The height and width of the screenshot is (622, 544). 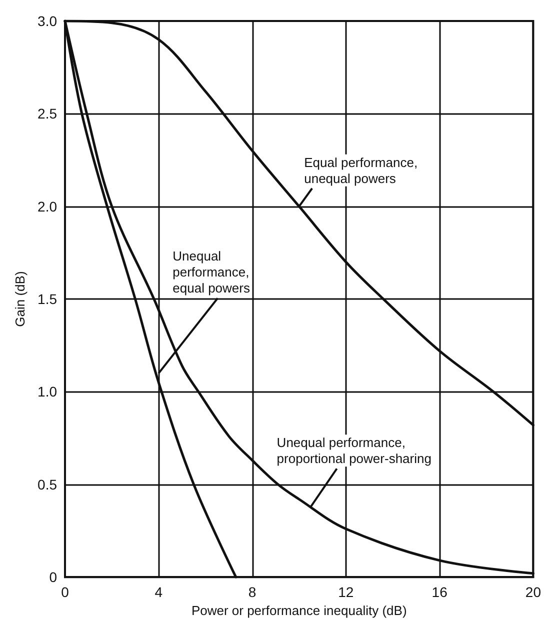 What do you see at coordinates (346, 592) in the screenshot?
I see `x-tick-label: 12` at bounding box center [346, 592].